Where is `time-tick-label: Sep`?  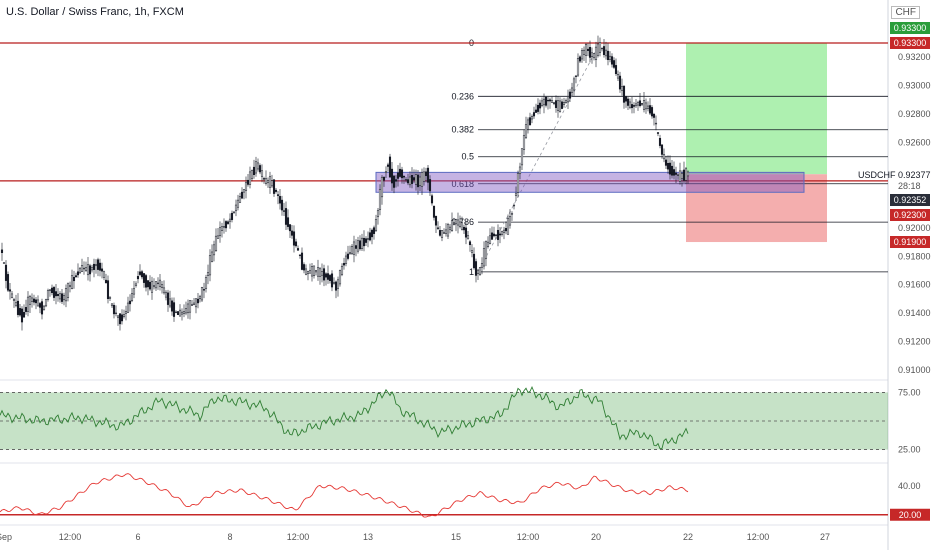
time-tick-label: Sep is located at coordinates (6, 537).